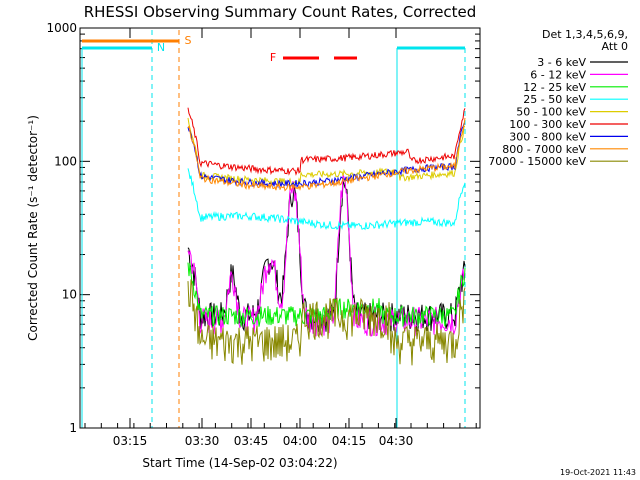  I want to click on legend-label: 6 - 12 keV, so click(558, 74).